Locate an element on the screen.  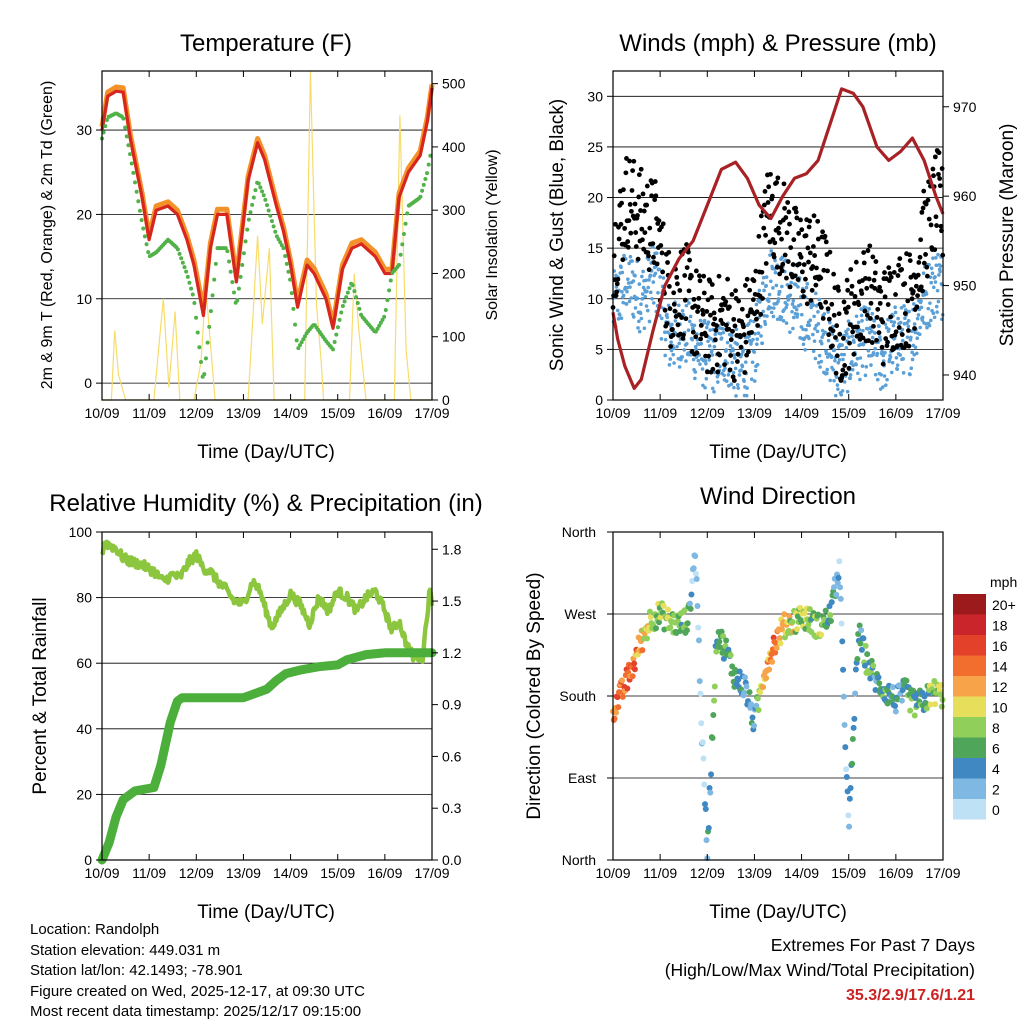
humidity-line is located at coordinates (267, 601).